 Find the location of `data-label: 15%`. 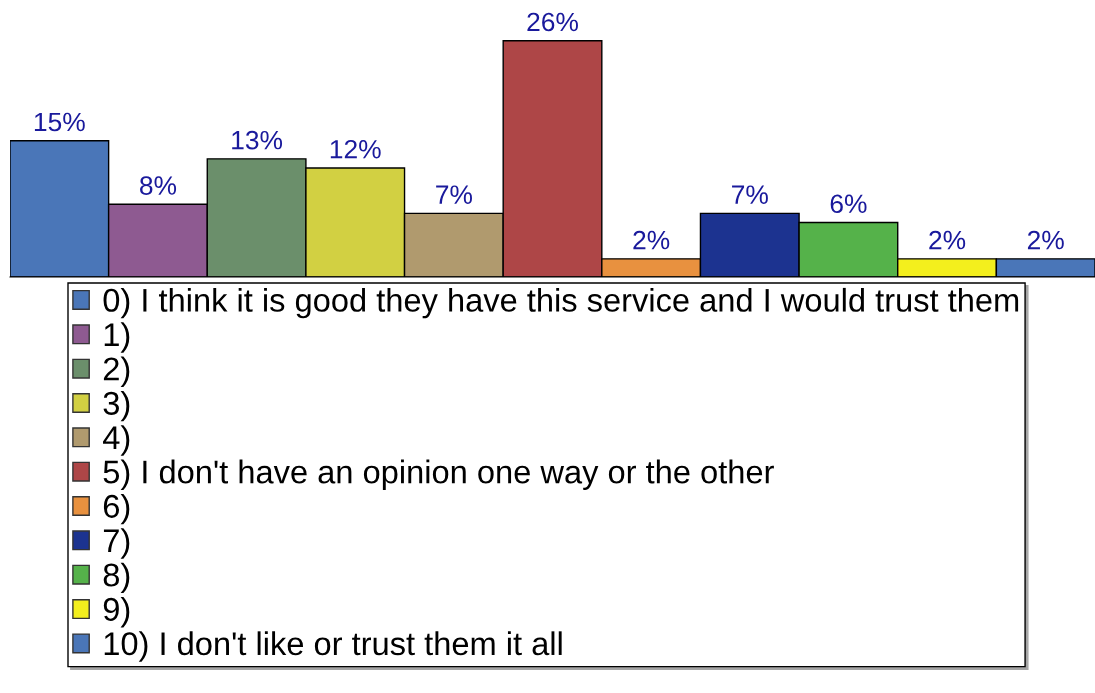

data-label: 15% is located at coordinates (59, 122).